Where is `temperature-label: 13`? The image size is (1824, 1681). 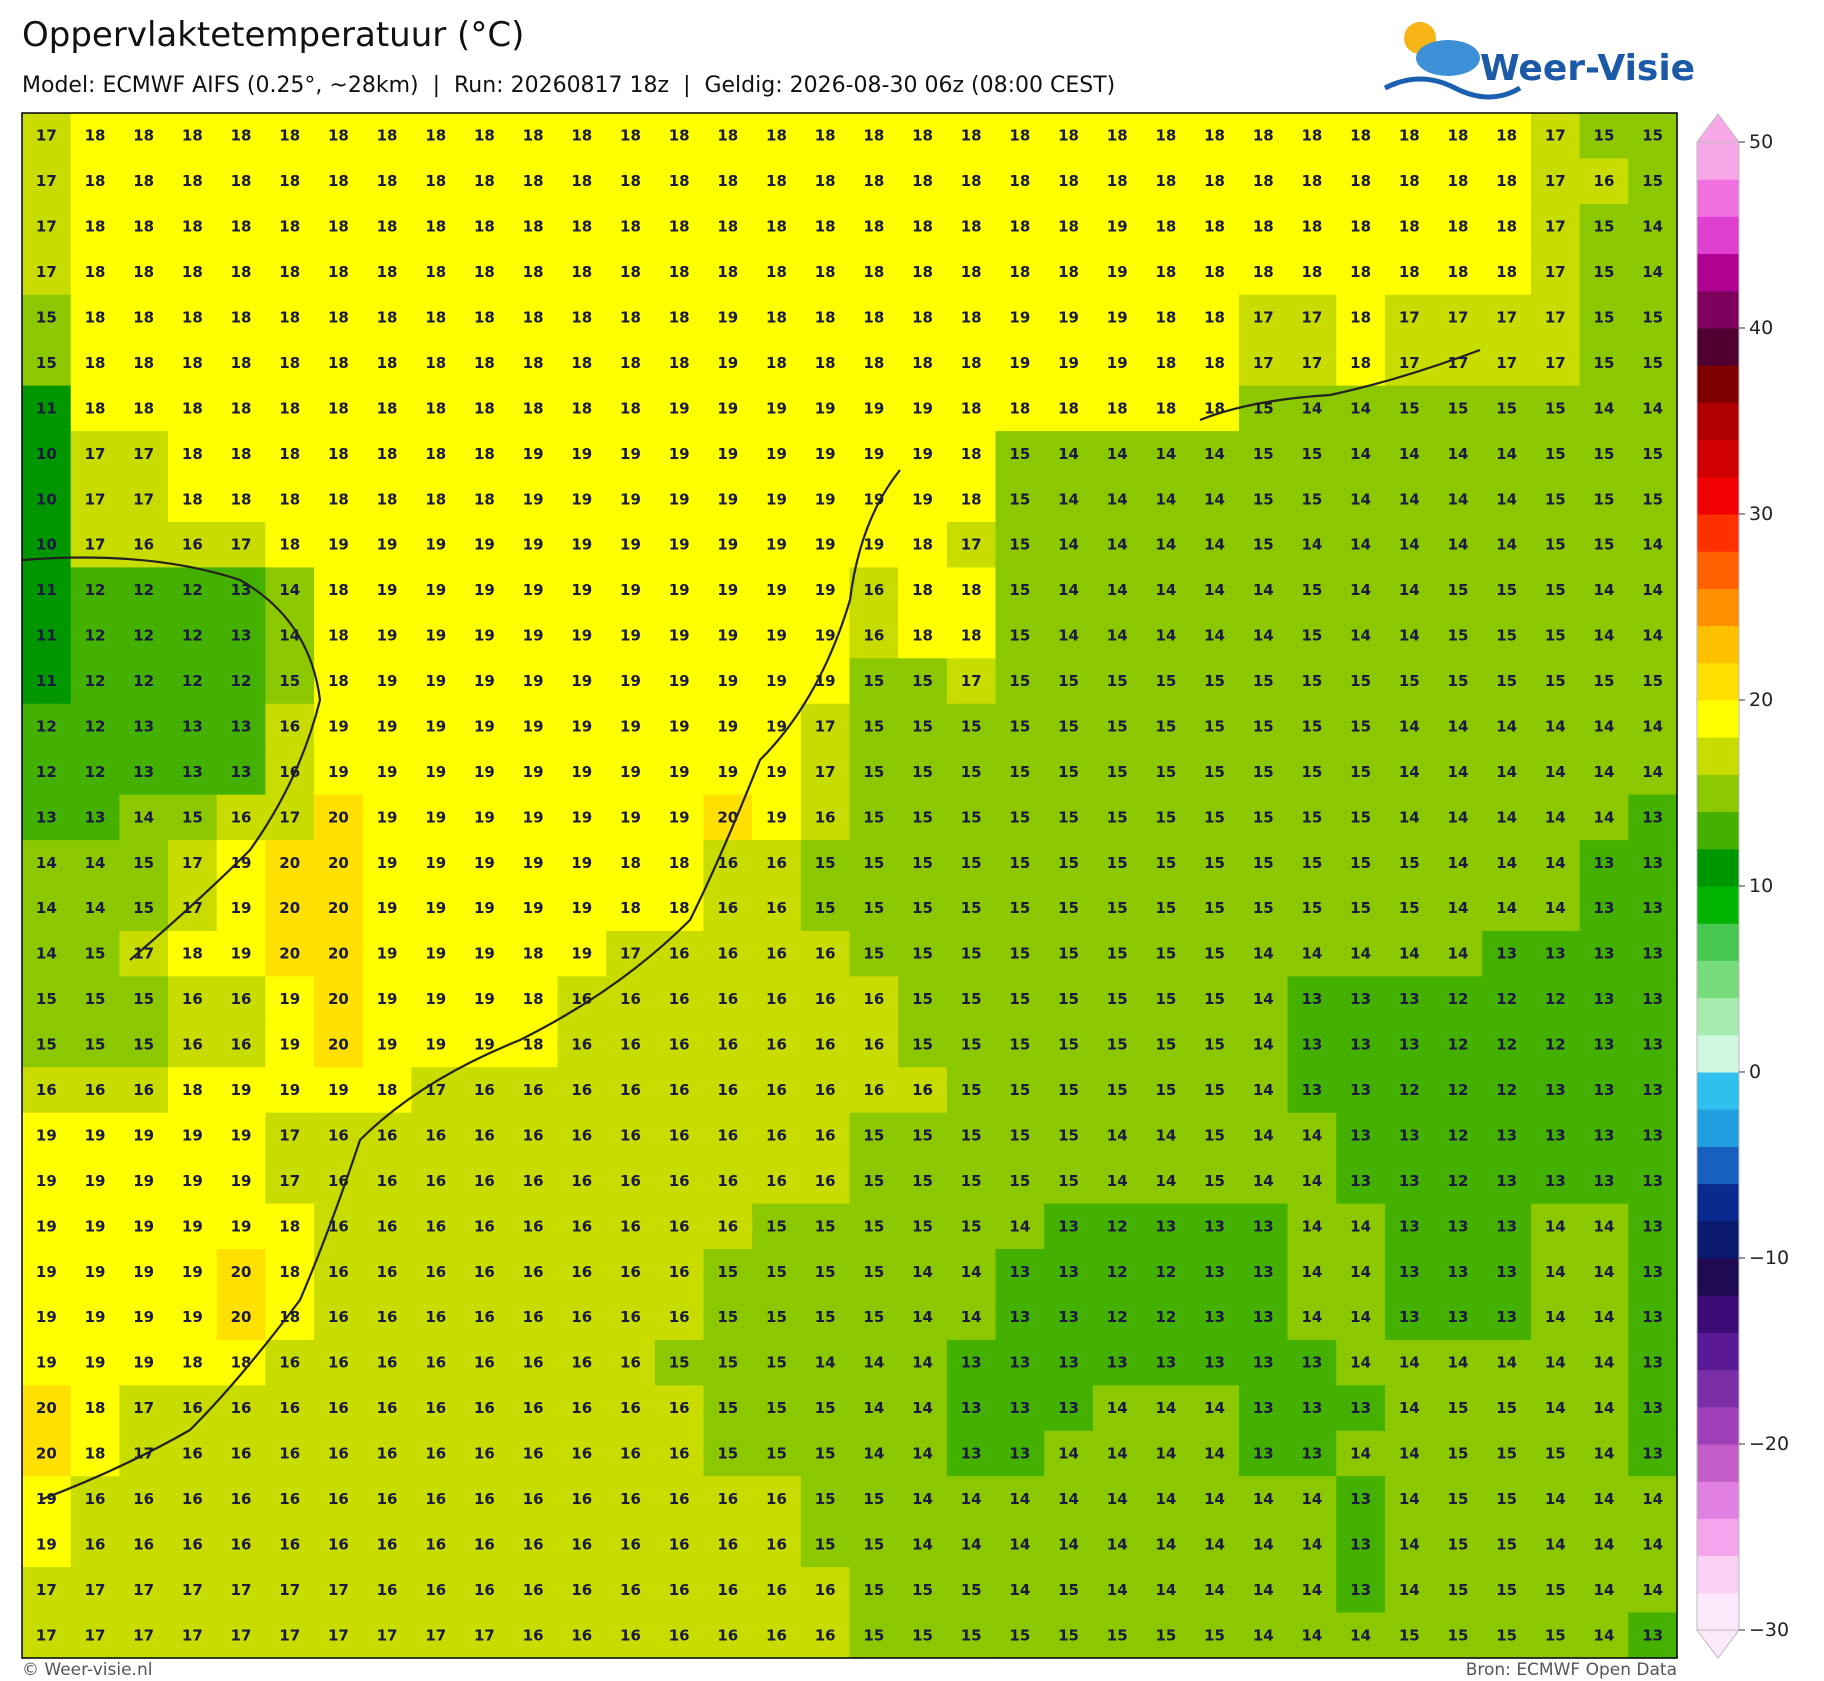 temperature-label: 13 is located at coordinates (143, 726).